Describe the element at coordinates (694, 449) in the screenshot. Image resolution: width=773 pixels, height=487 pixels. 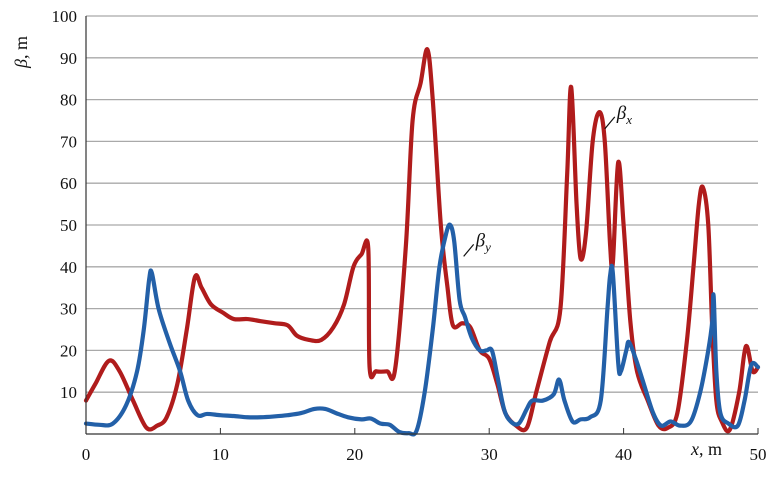
I see `x-axis-symbol: x` at that location.